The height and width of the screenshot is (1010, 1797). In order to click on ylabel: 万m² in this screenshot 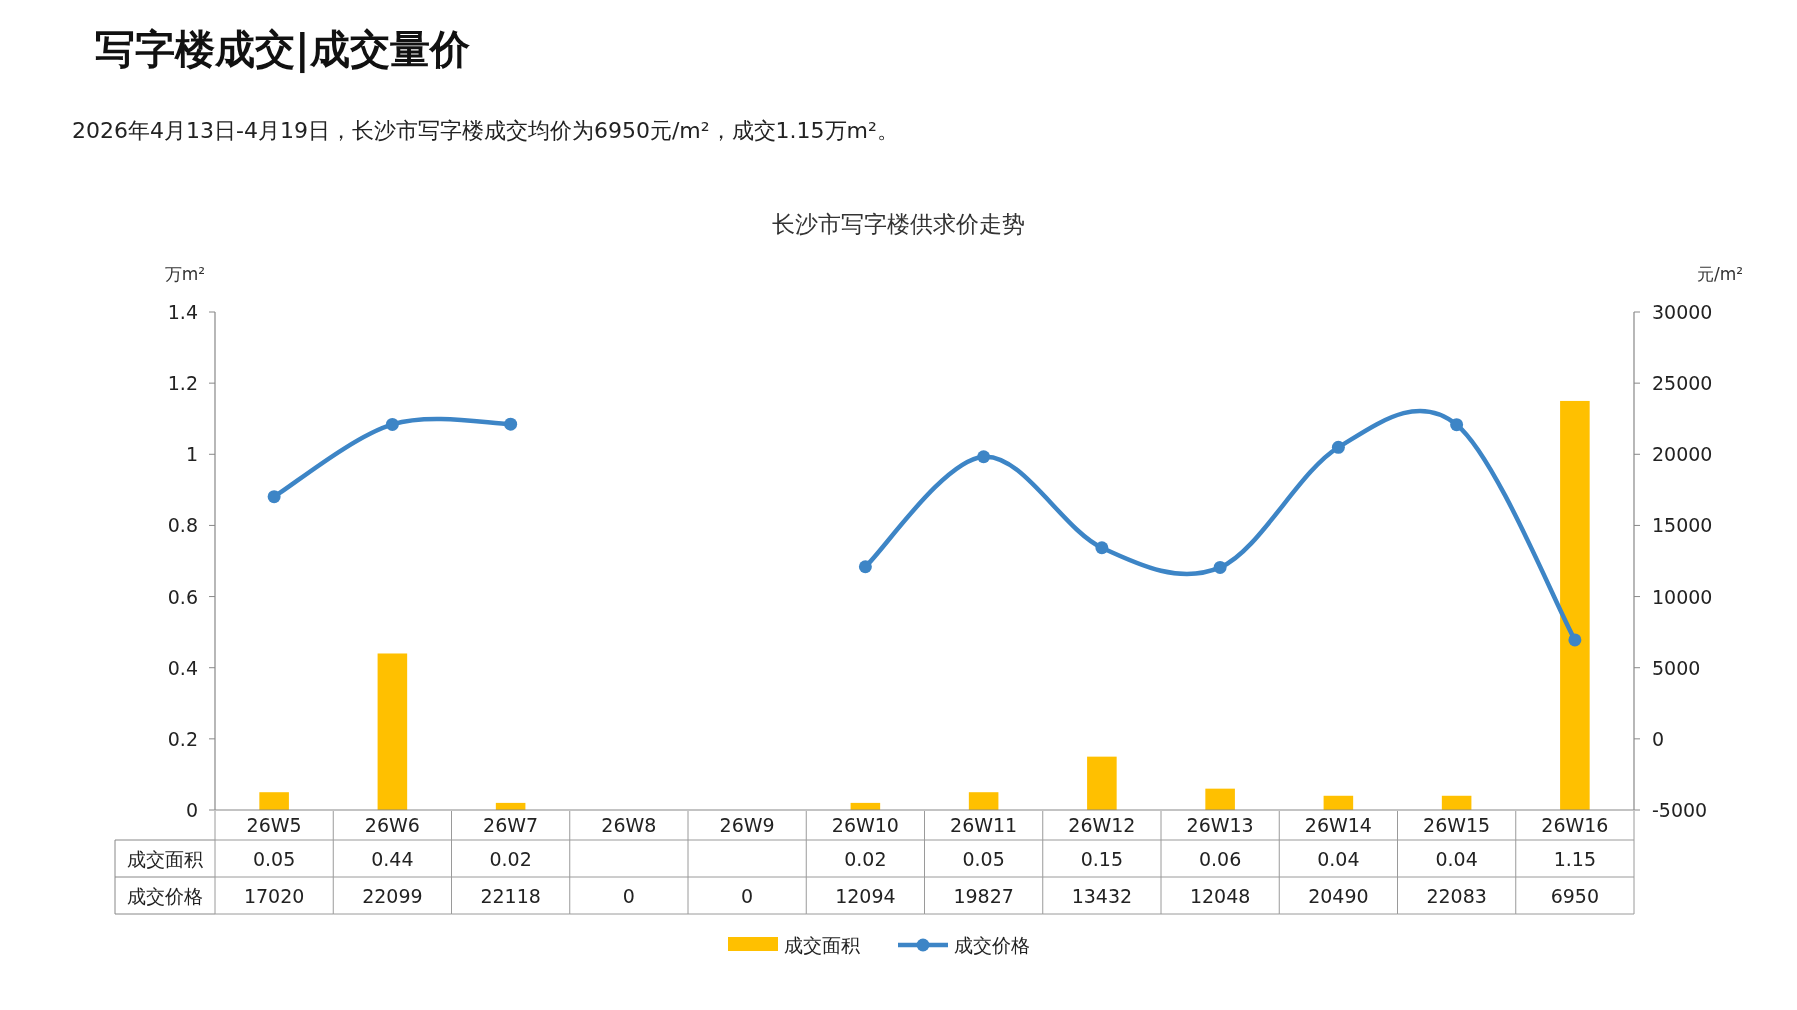, I will do `click(185, 274)`.